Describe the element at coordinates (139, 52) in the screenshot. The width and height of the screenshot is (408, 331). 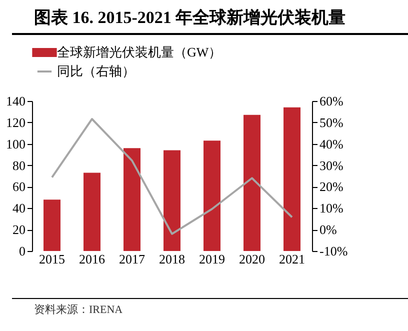
I see `legend-label: 全球新增光伏装机量（GW）` at that location.